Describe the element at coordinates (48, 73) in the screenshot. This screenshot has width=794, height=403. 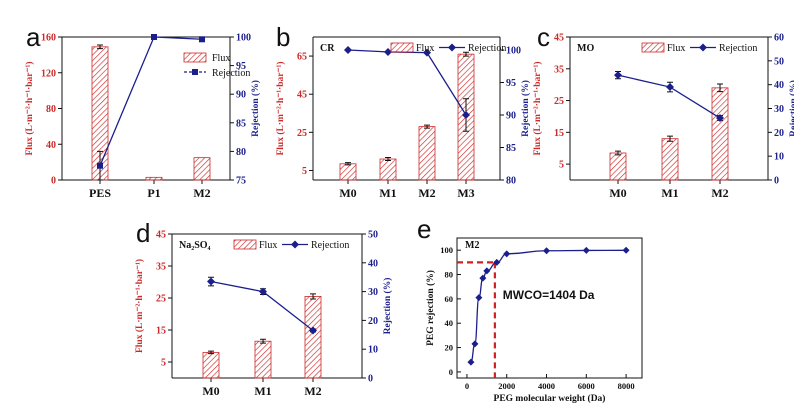
I see `left-tick-label: 120` at that location.